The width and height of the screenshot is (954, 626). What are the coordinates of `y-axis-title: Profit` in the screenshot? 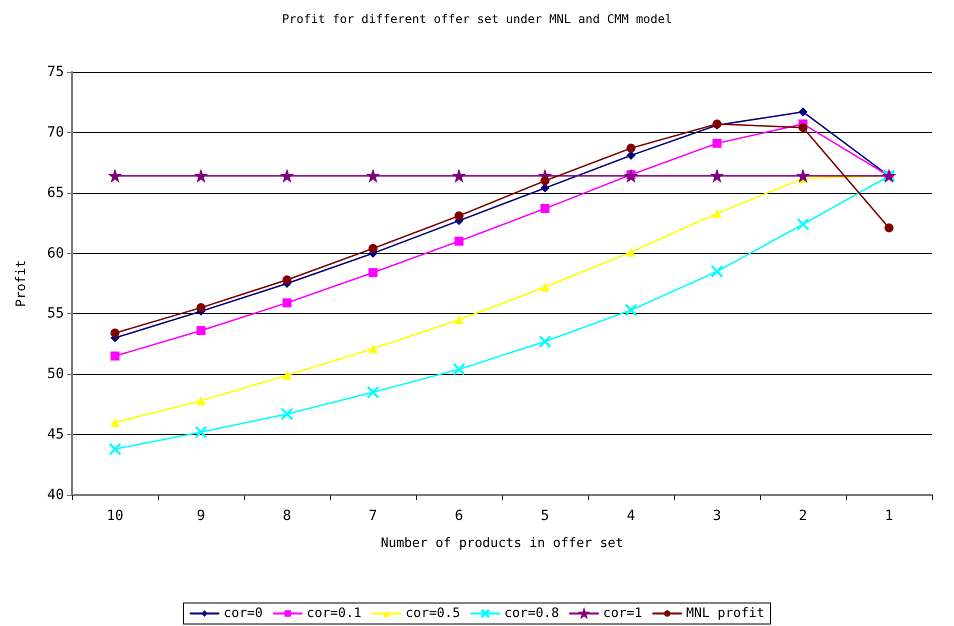 It's located at (21, 283).